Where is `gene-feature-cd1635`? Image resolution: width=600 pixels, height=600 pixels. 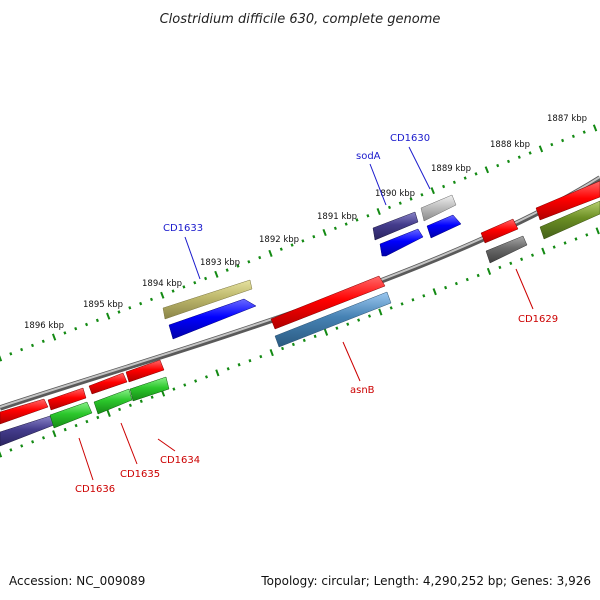 gene-feature-cd1635 is located at coordinates (110, 393).